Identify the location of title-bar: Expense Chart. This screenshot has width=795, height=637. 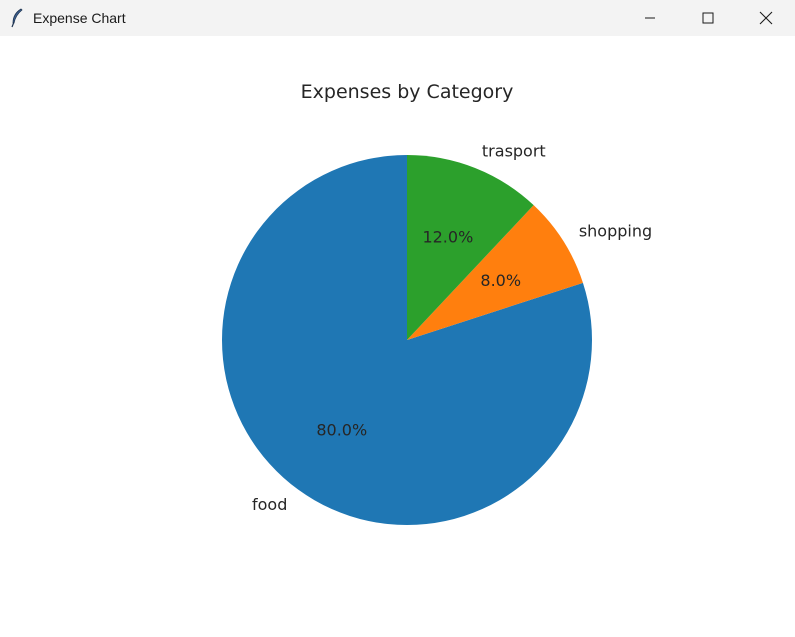
(397, 18).